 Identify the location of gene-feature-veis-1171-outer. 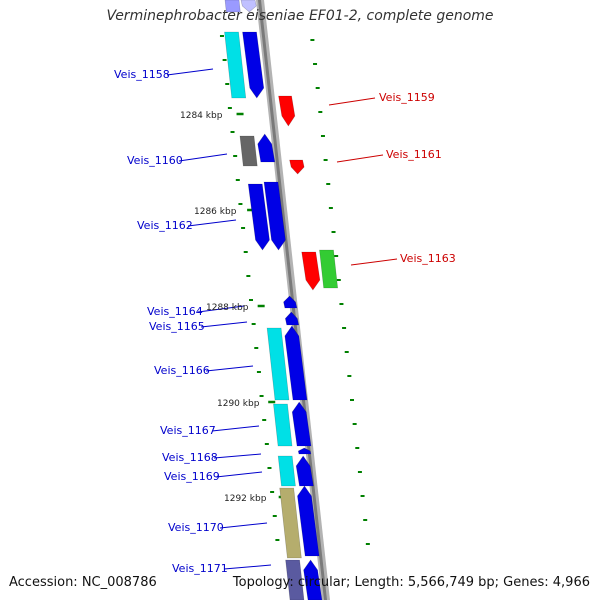
(295, 579).